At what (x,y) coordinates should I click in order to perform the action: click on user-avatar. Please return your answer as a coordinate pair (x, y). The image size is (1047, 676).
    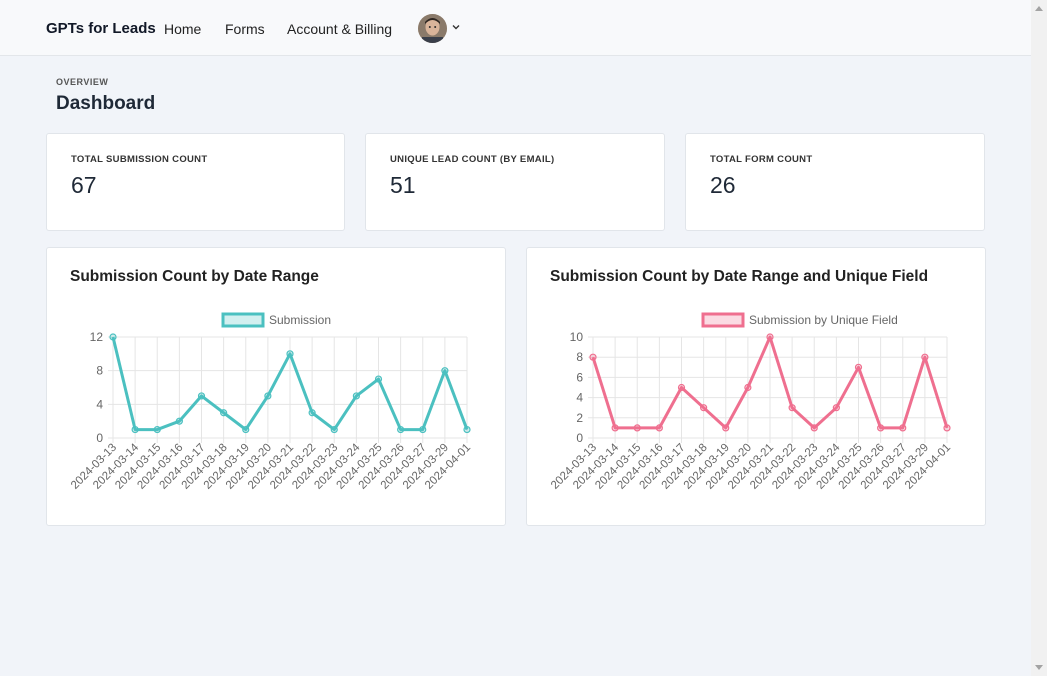
    Looking at the image, I should click on (432, 28).